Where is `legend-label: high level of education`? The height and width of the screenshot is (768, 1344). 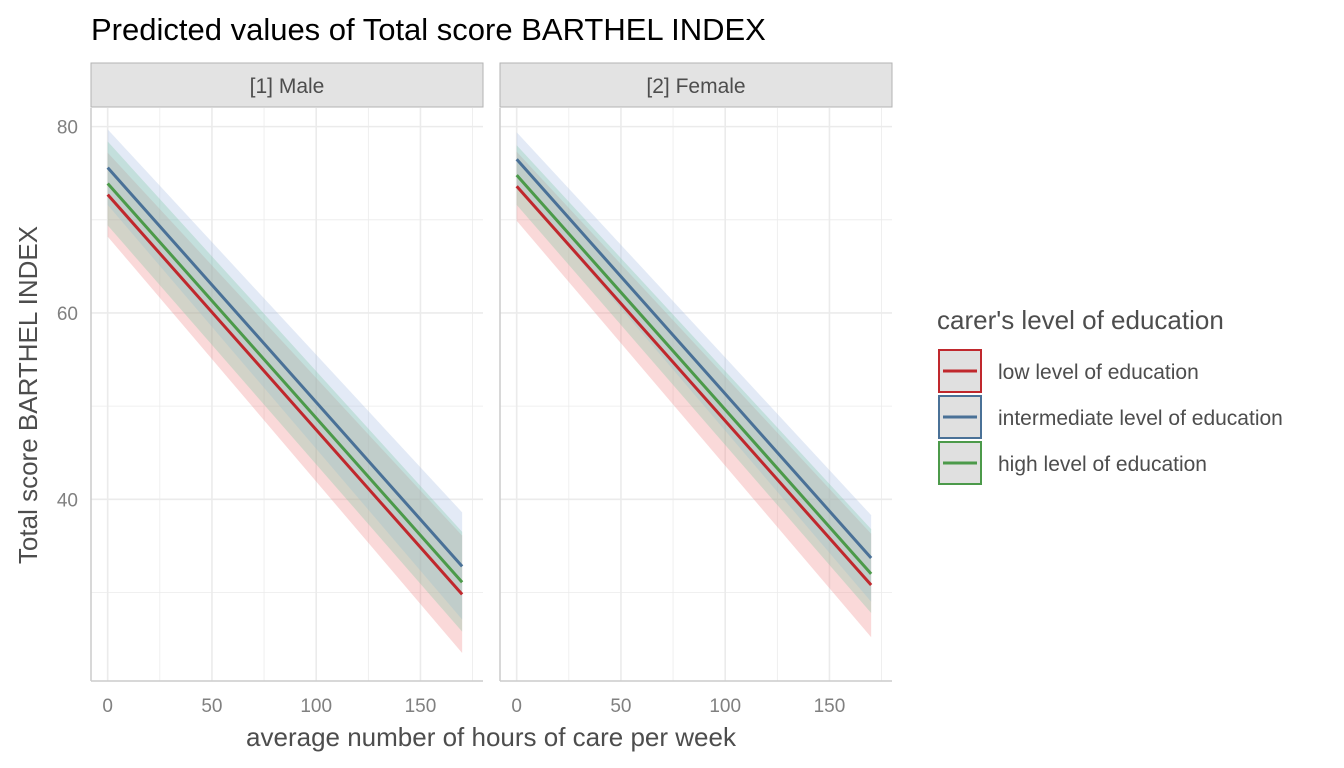
legend-label: high level of education is located at coordinates (1102, 464).